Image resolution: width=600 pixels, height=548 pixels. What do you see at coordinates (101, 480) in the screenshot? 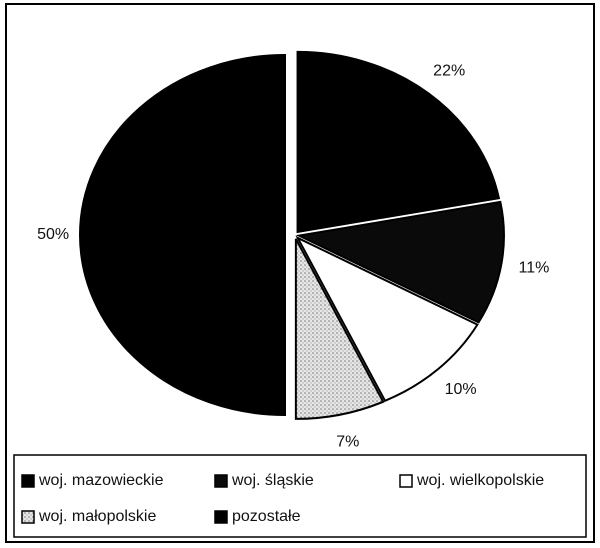
I see `legend-label: woj. mazowieckie` at bounding box center [101, 480].